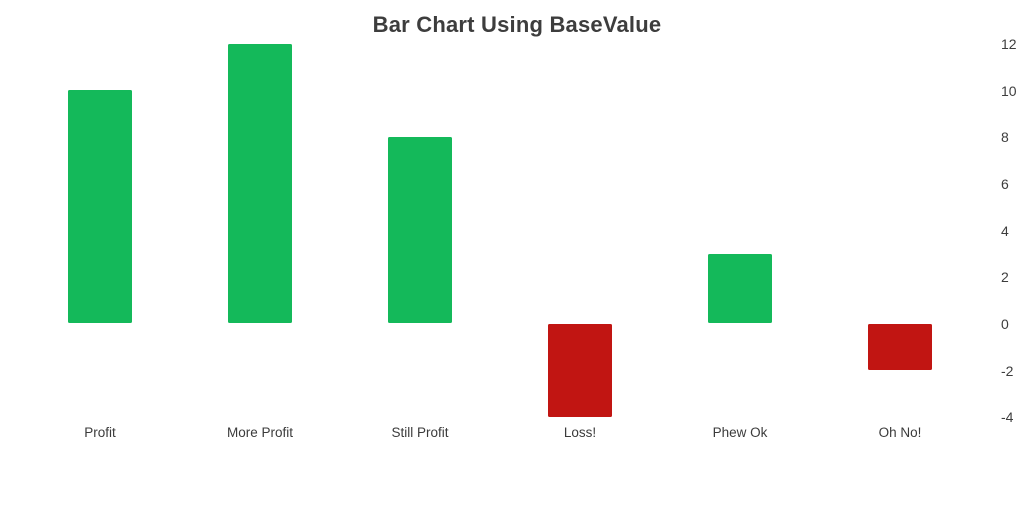  I want to click on x-axis-label: Phew Ok, so click(740, 432).